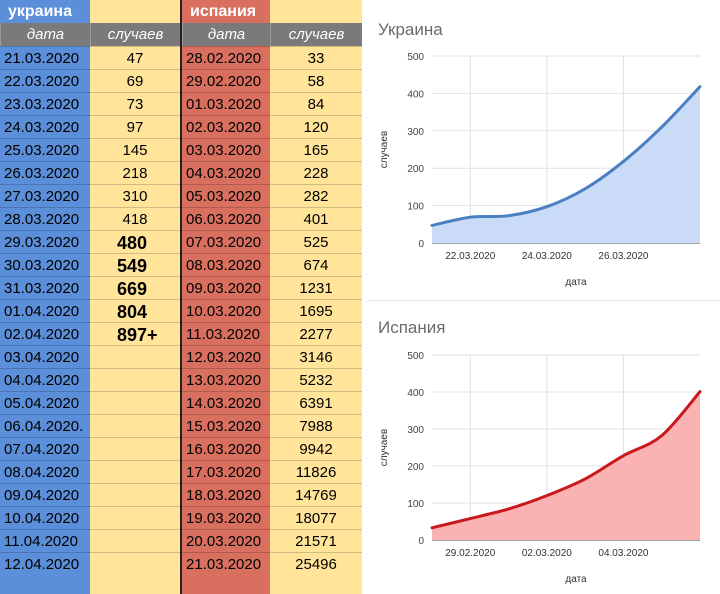 This screenshot has width=720, height=594. I want to click on ukraine-date-cell: 24.03.2020, so click(45, 126).